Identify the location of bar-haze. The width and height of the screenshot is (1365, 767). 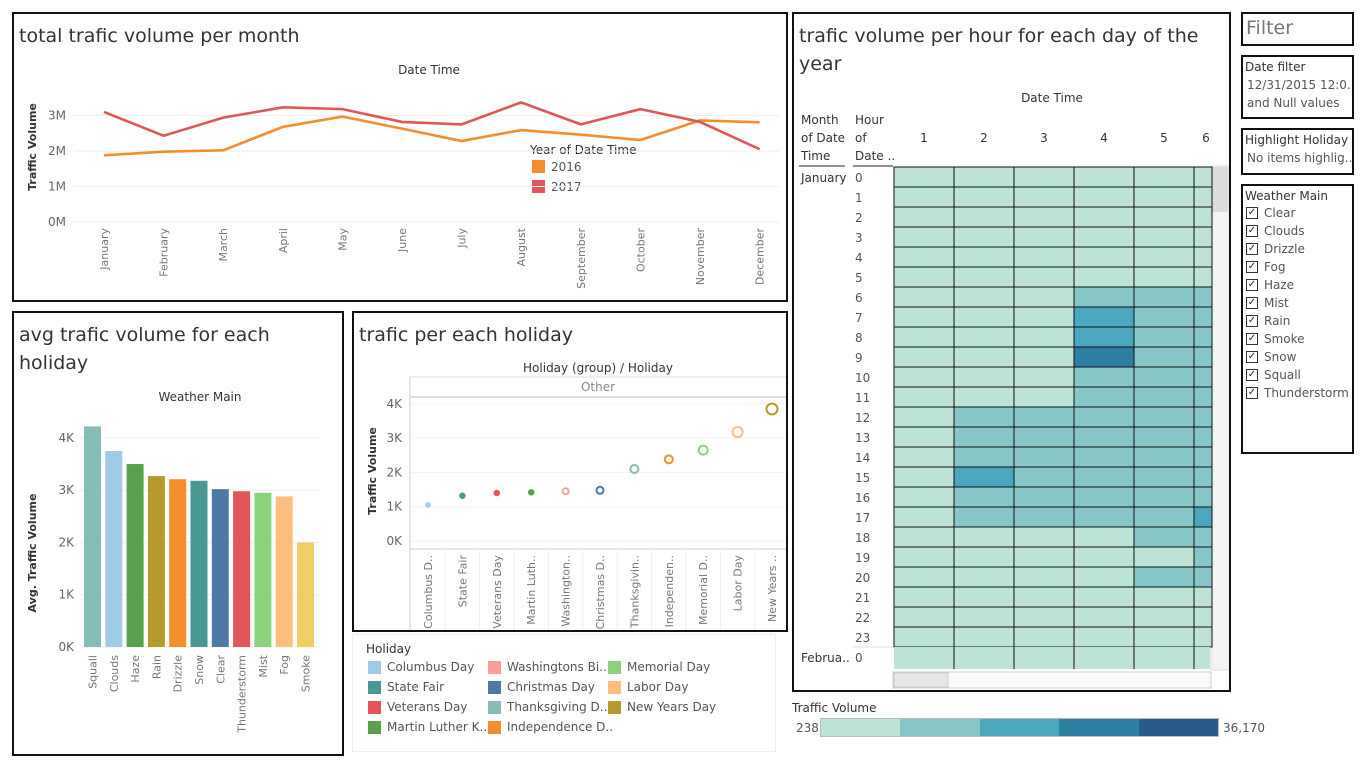
(135, 555).